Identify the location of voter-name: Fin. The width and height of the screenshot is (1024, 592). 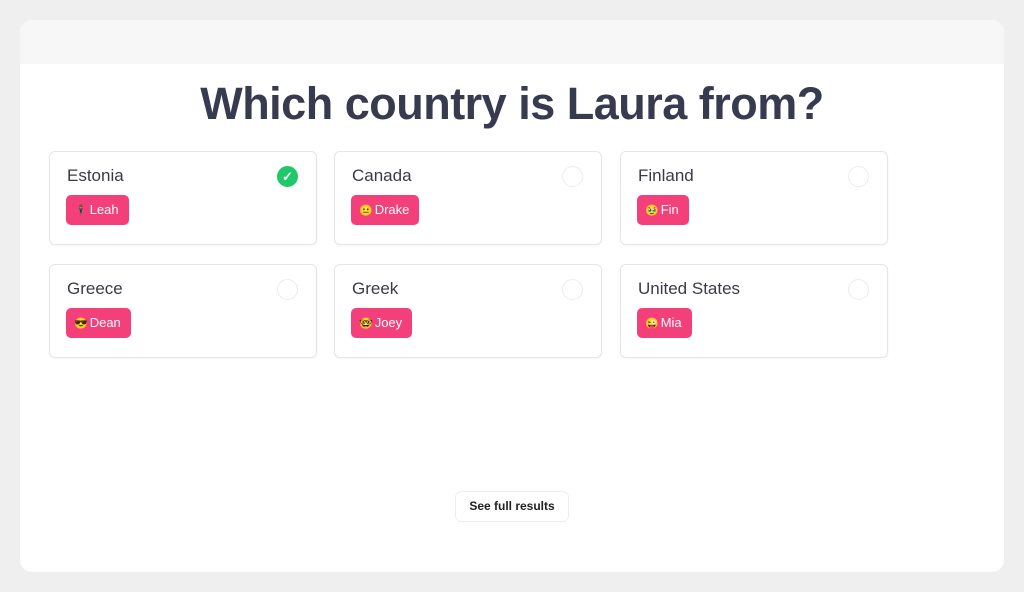
(669, 209).